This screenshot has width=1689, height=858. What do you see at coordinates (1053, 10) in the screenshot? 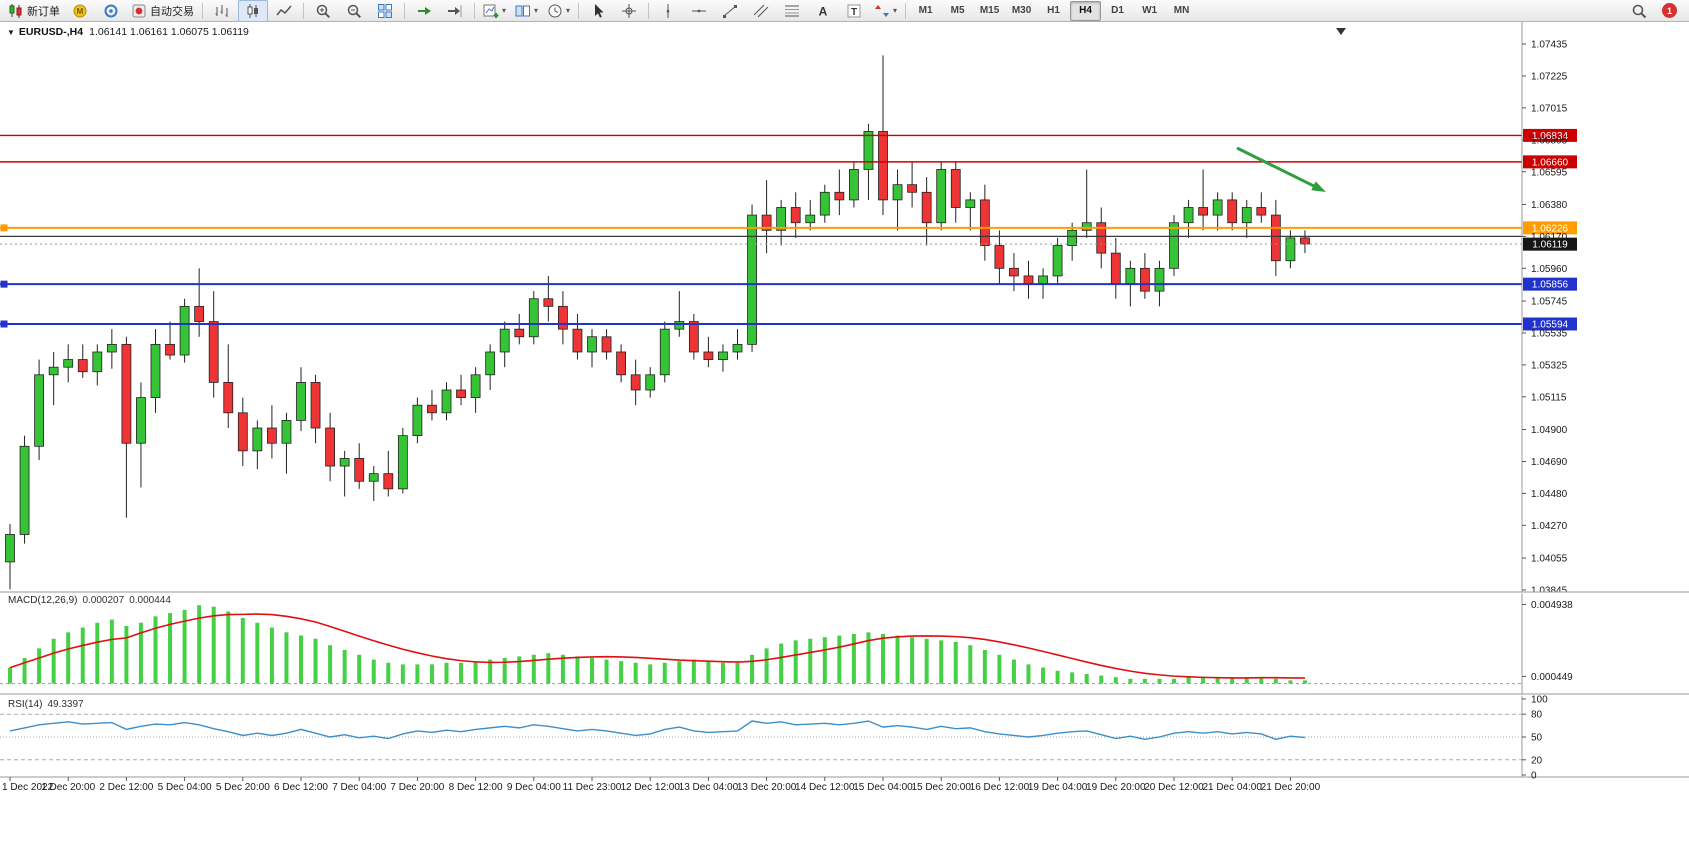
I see `timeframe-h1: H1` at bounding box center [1053, 10].